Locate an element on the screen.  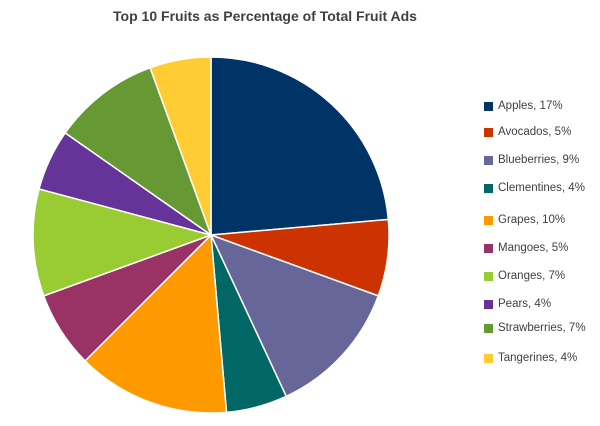
pie-slice-blueberries is located at coordinates (294, 315).